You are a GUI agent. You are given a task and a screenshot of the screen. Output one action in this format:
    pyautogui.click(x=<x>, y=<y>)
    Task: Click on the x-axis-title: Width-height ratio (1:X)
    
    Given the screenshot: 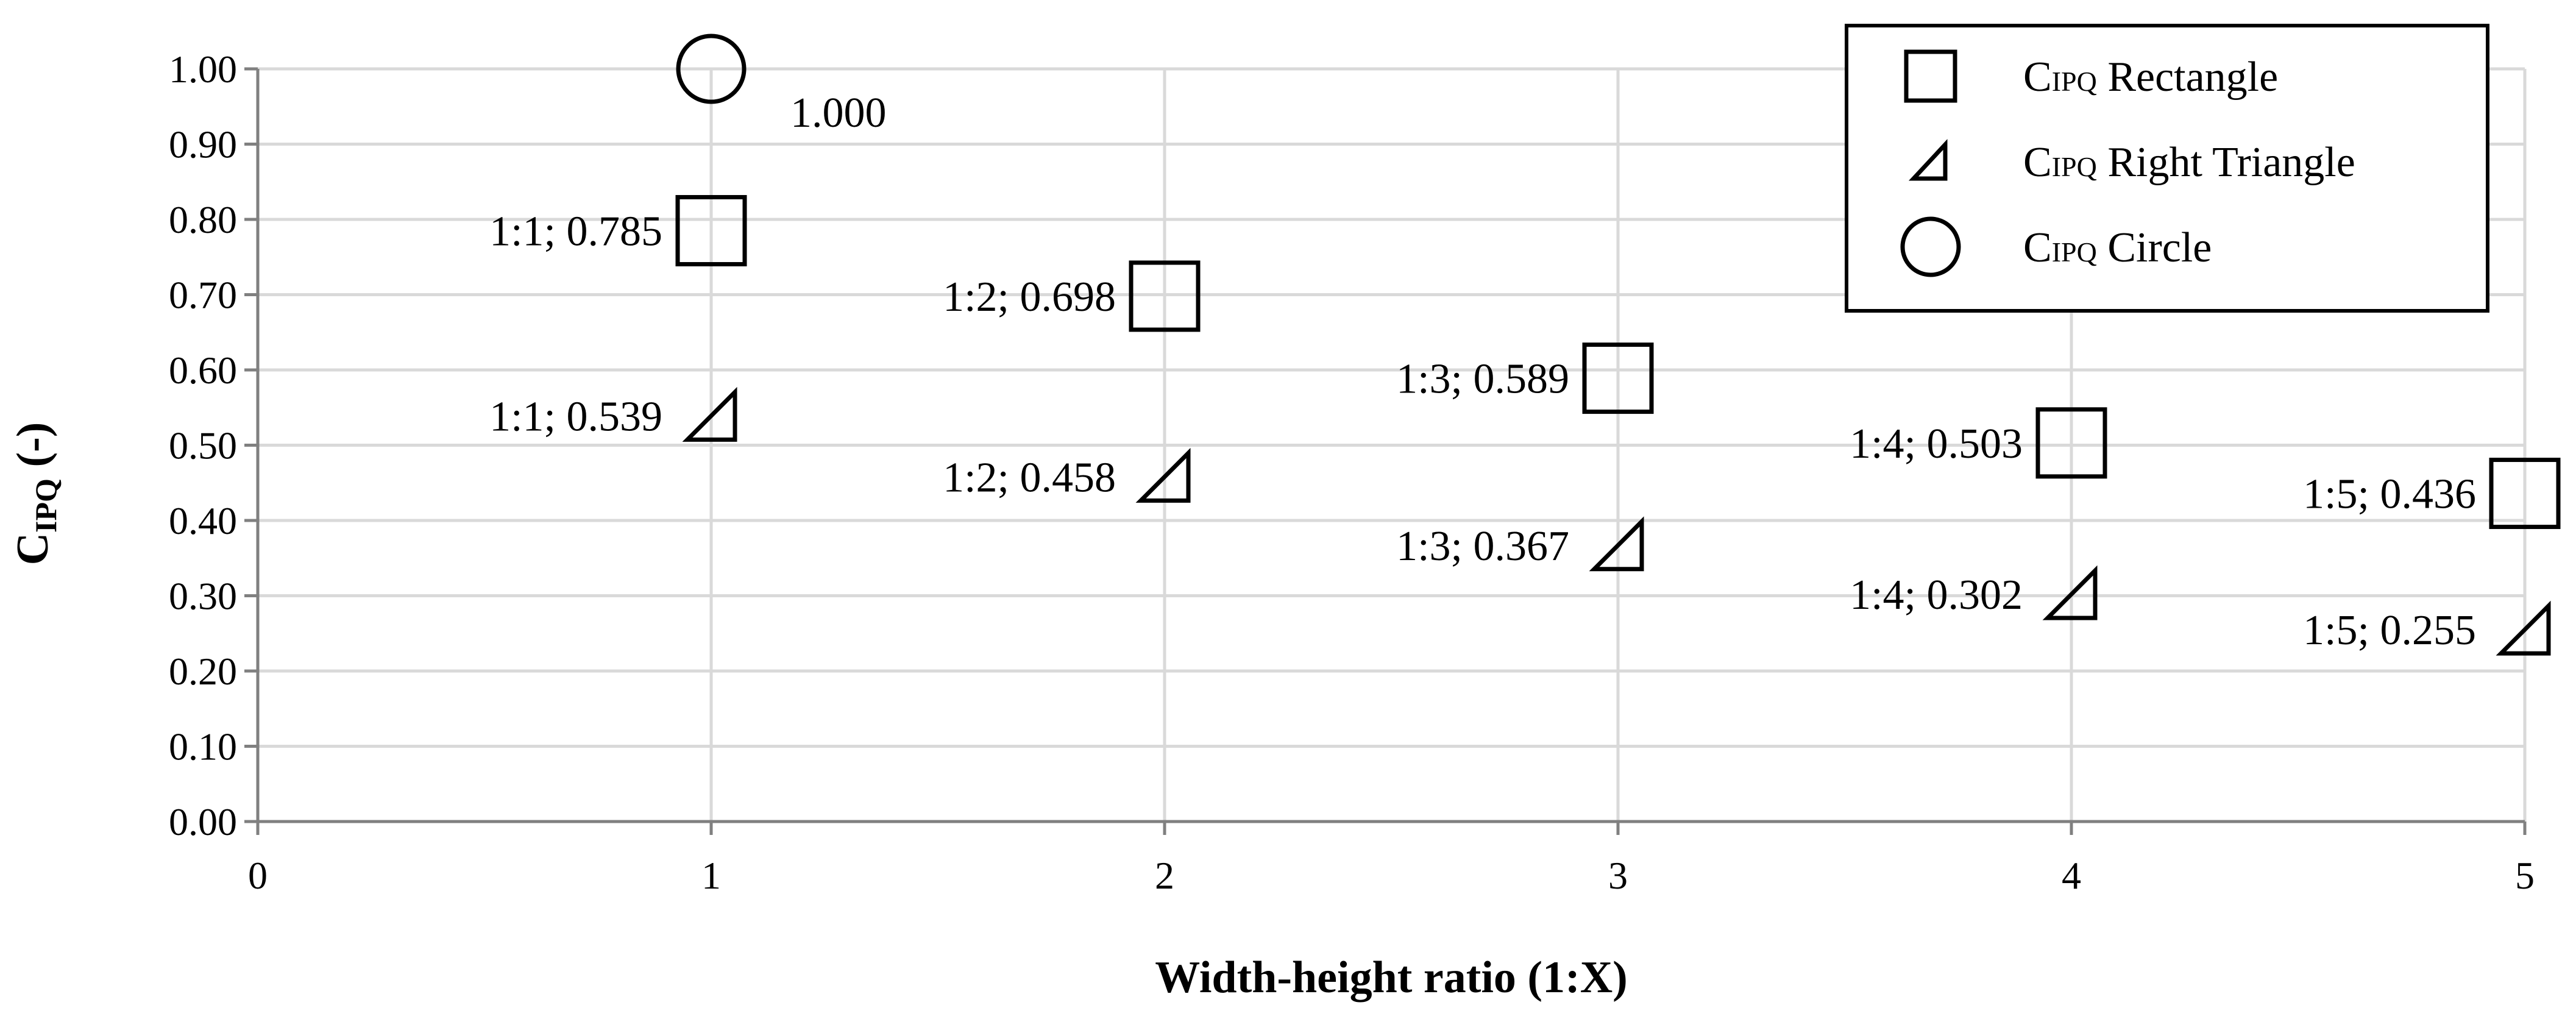 What is the action you would take?
    pyautogui.click(x=1392, y=978)
    